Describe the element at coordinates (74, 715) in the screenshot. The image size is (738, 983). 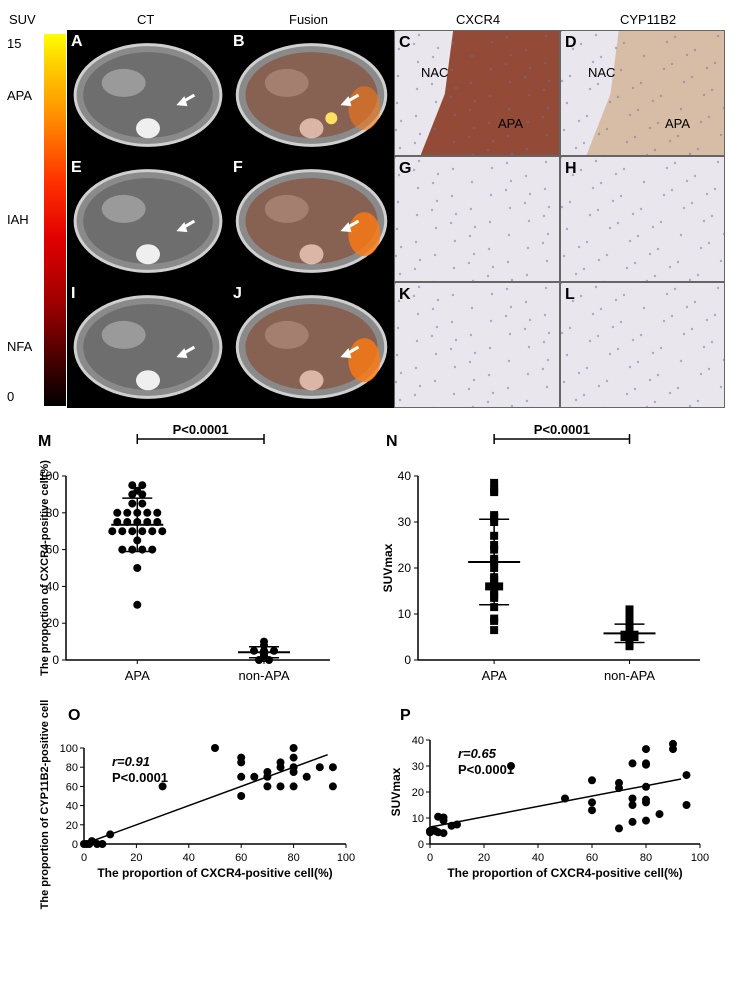
I see `panel-letter-o: O` at that location.